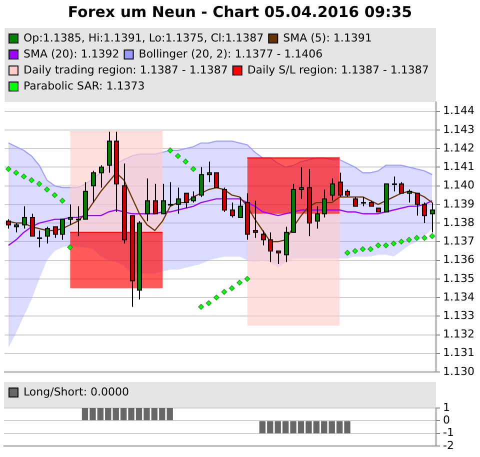 The width and height of the screenshot is (480, 457). I want to click on y-tick-label: 1.130, so click(458, 371).